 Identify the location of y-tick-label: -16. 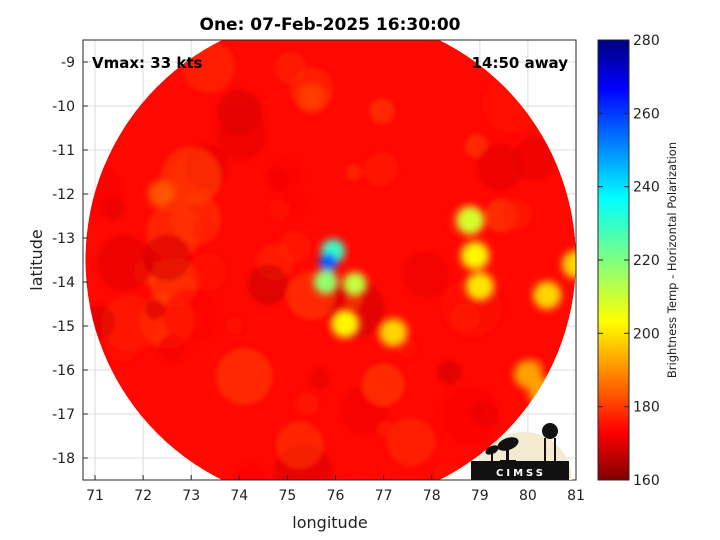
(63, 371).